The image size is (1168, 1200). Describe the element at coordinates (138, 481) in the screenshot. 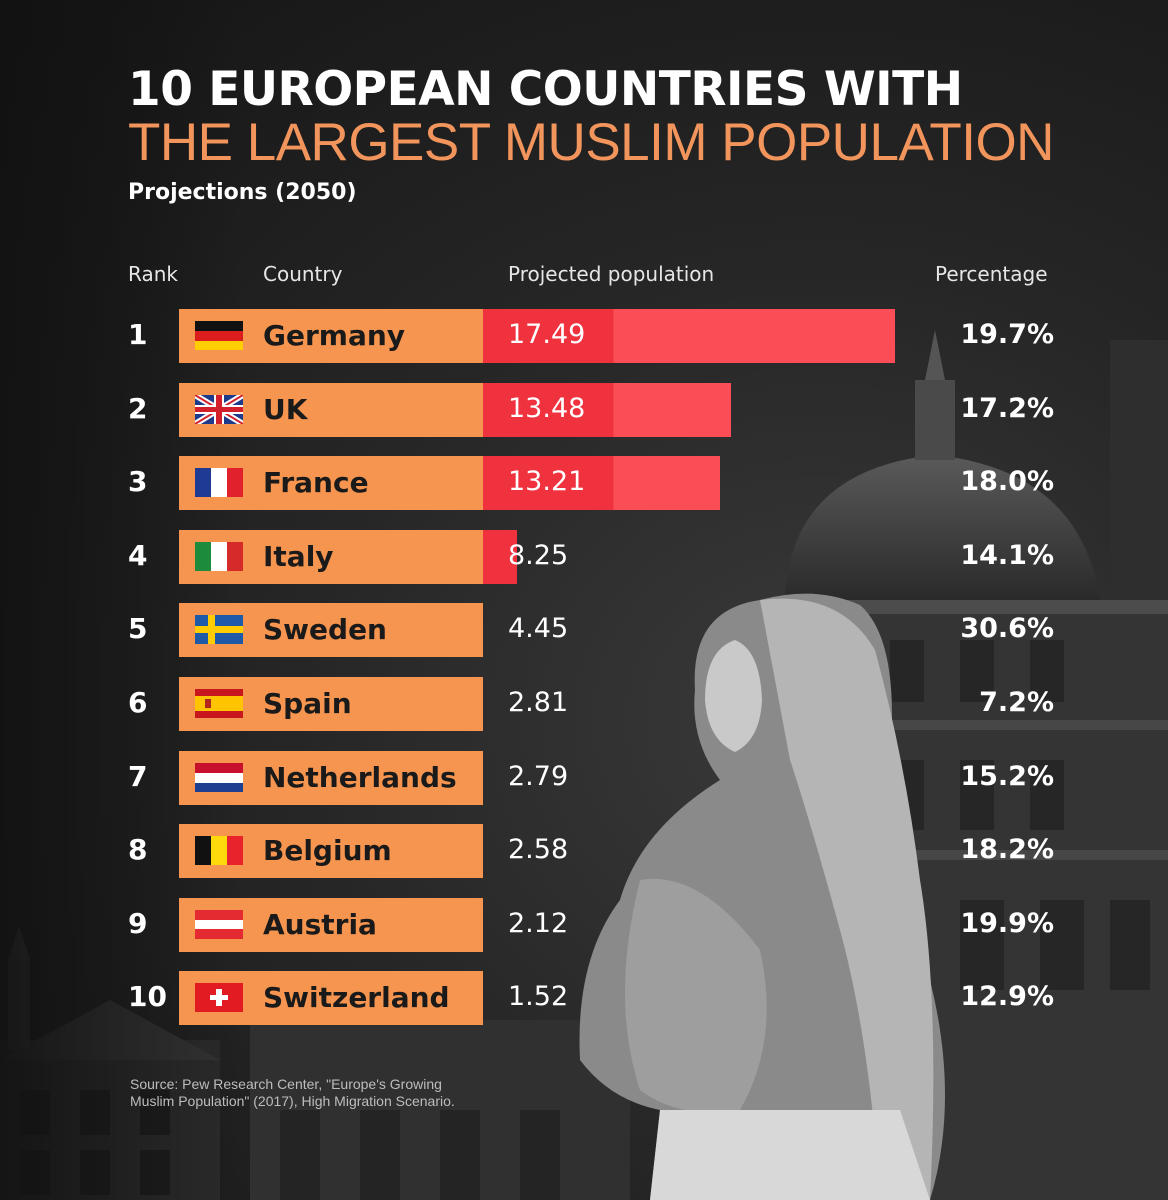

I see `rank-label: 3` at that location.